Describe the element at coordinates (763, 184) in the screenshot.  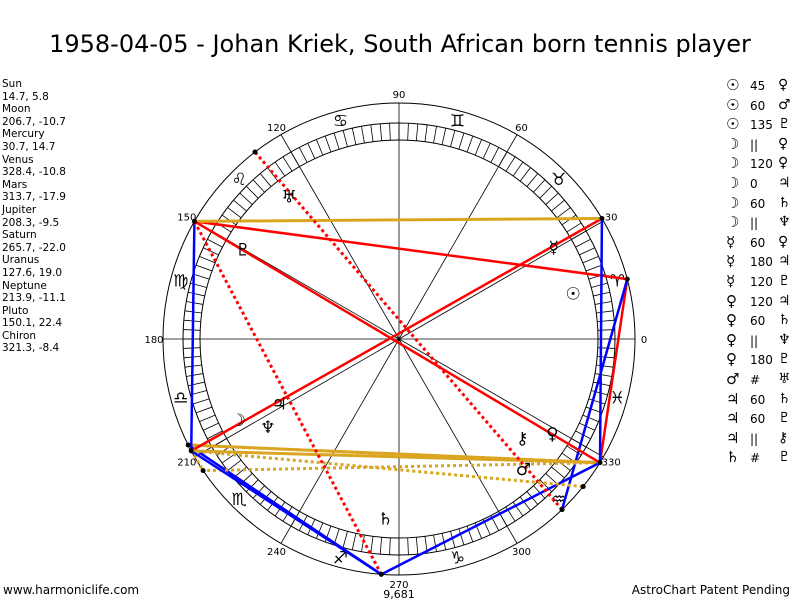
I see `aspect-row: ☽ 0 ♃` at that location.